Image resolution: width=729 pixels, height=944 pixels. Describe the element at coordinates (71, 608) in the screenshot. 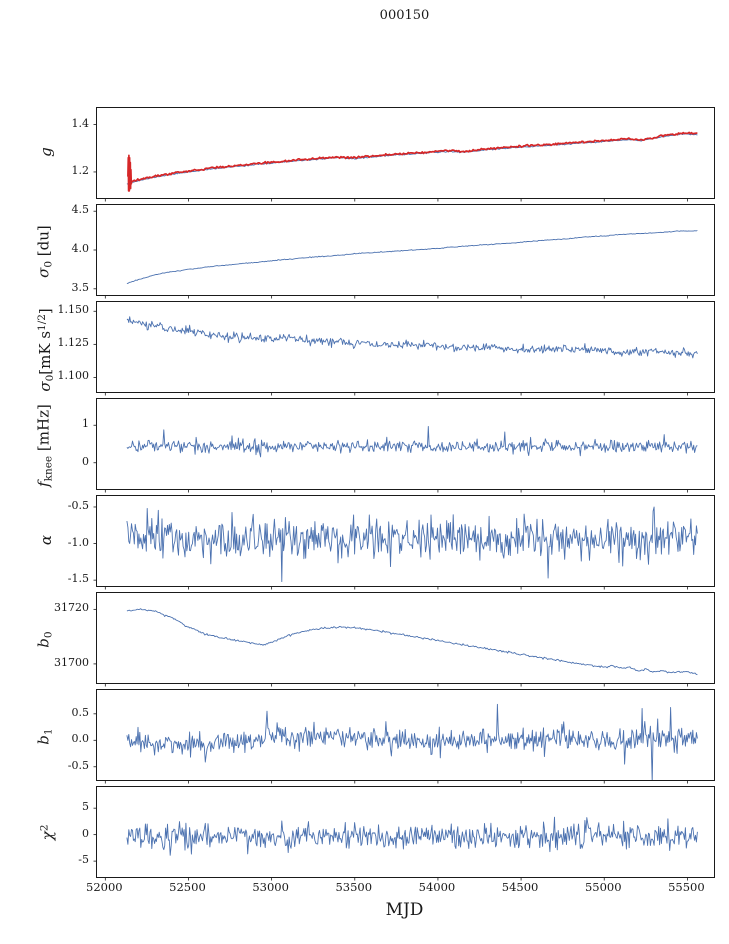

I see `y-tick-label-b0: 31720` at that location.